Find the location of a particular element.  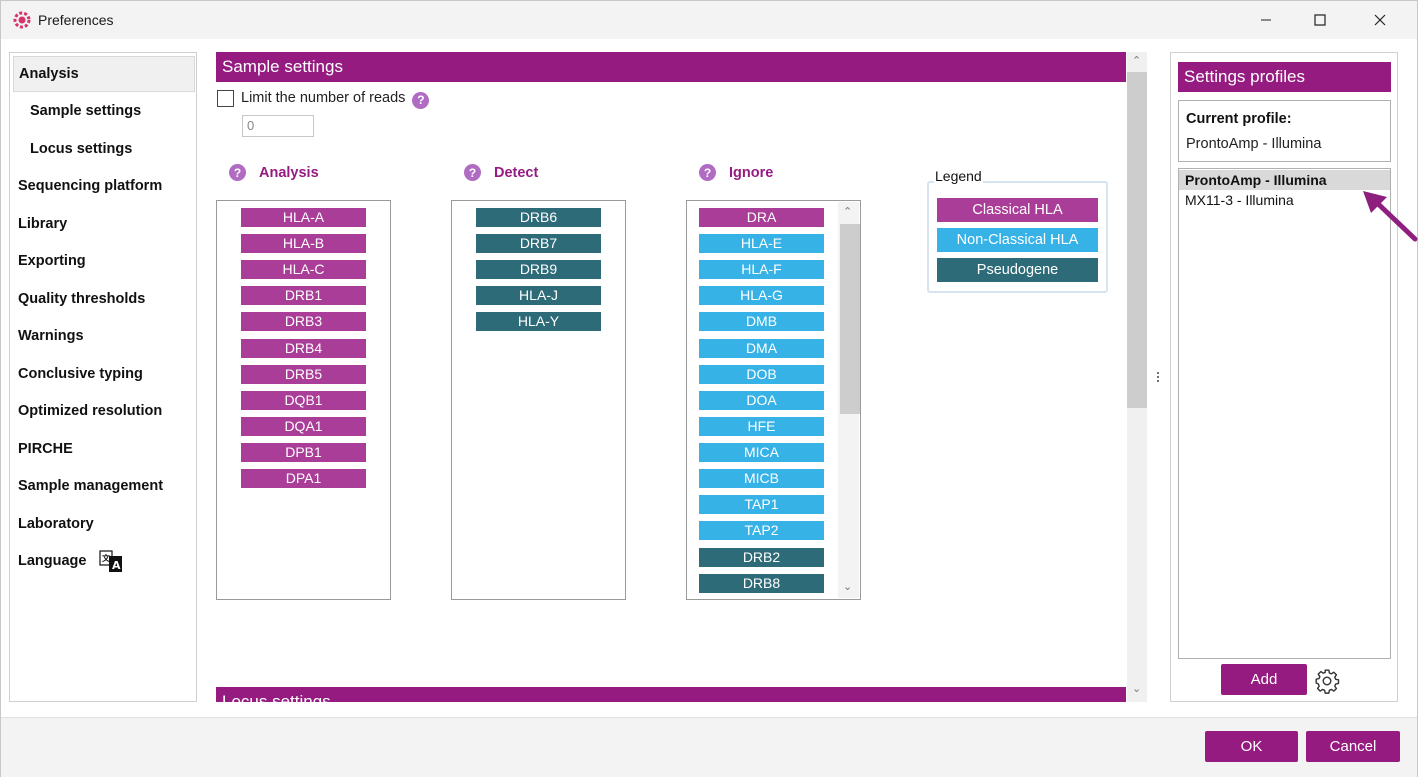

locus-chip: DMA is located at coordinates (761, 348).